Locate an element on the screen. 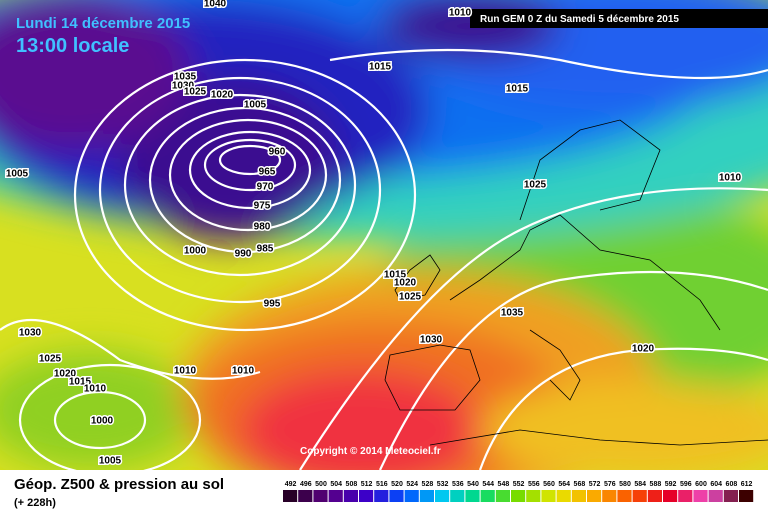 The image size is (768, 512). valid-date: Lundi 14 décembre 2015 is located at coordinates (103, 23).